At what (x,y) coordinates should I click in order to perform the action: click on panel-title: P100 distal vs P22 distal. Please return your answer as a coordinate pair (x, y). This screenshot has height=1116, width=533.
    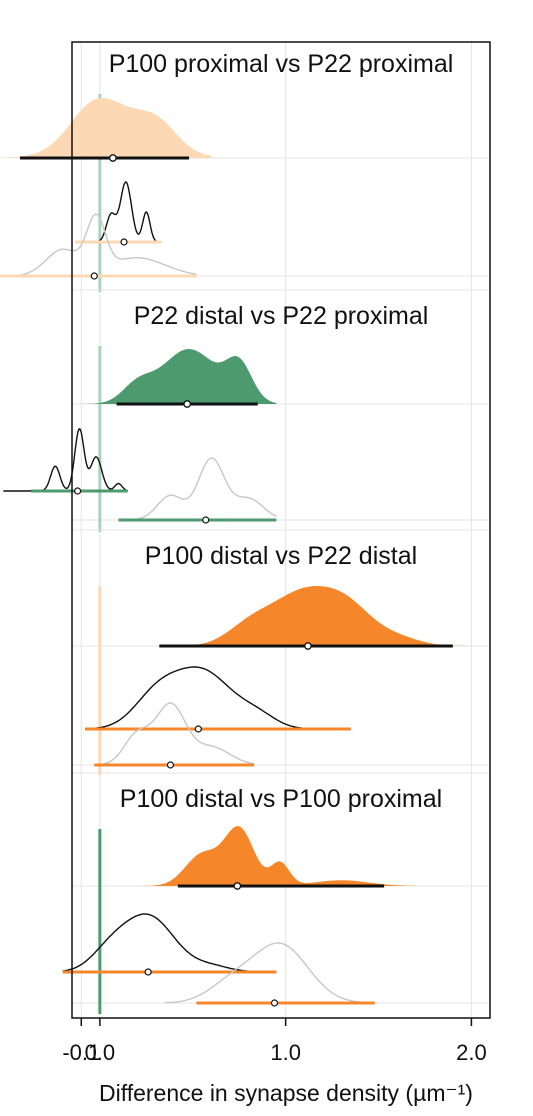
    Looking at the image, I should click on (281, 556).